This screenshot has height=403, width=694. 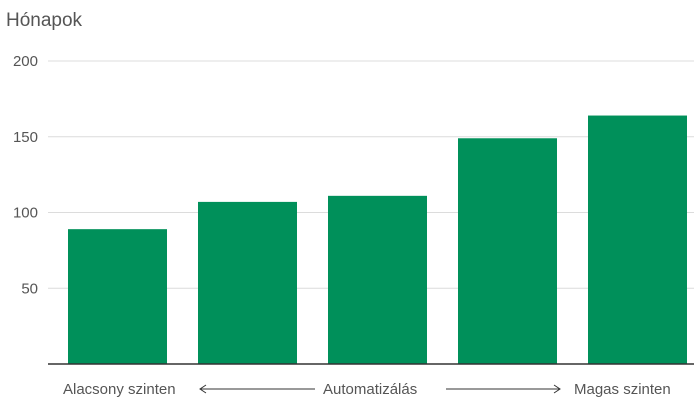 I want to click on arrow-right-icon, so click(x=503, y=389).